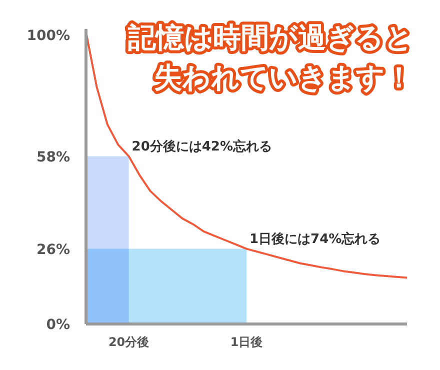 The height and width of the screenshot is (370, 440). Describe the element at coordinates (53, 157) in the screenshot. I see `y-tick-label: 58%` at that location.